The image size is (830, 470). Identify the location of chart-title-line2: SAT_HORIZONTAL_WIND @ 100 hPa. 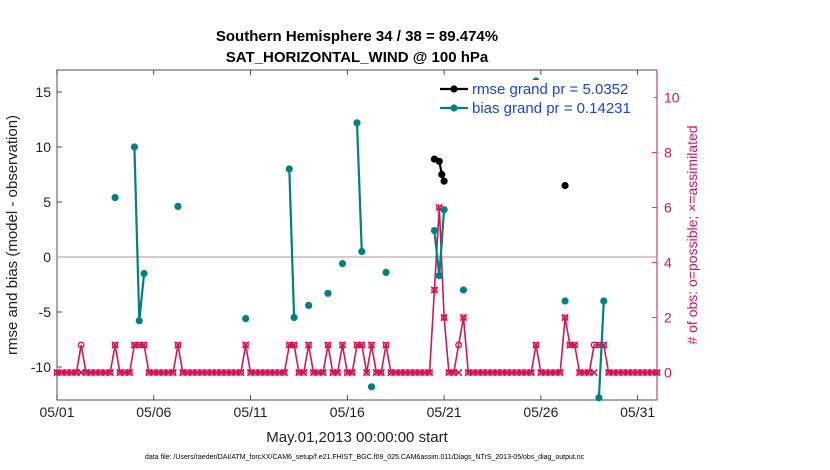
(357, 57).